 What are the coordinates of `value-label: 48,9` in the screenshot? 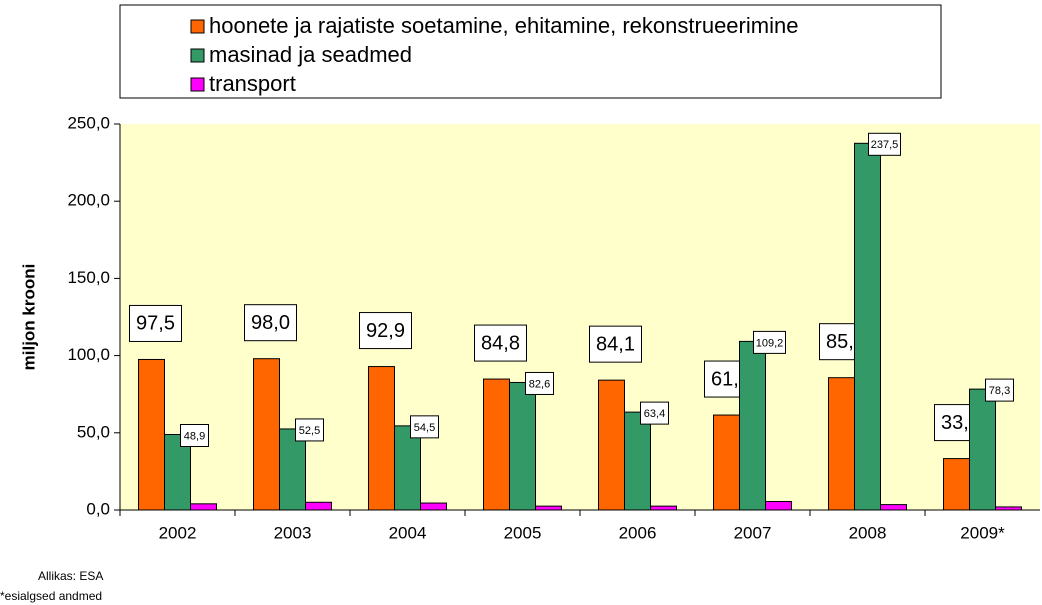 It's located at (194, 436).